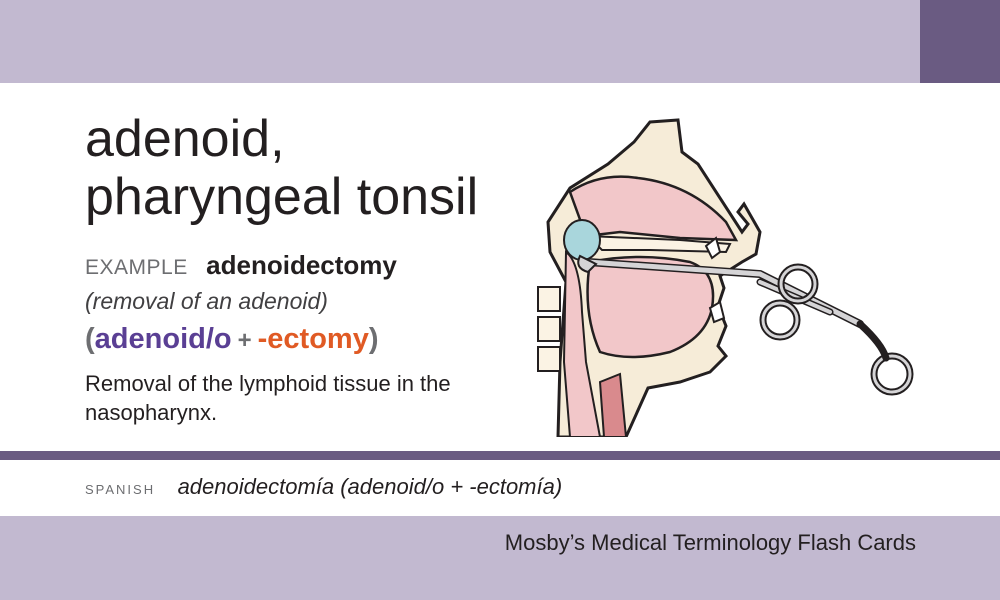 The image size is (1000, 600). What do you see at coordinates (715, 280) in the screenshot?
I see `teeth` at bounding box center [715, 280].